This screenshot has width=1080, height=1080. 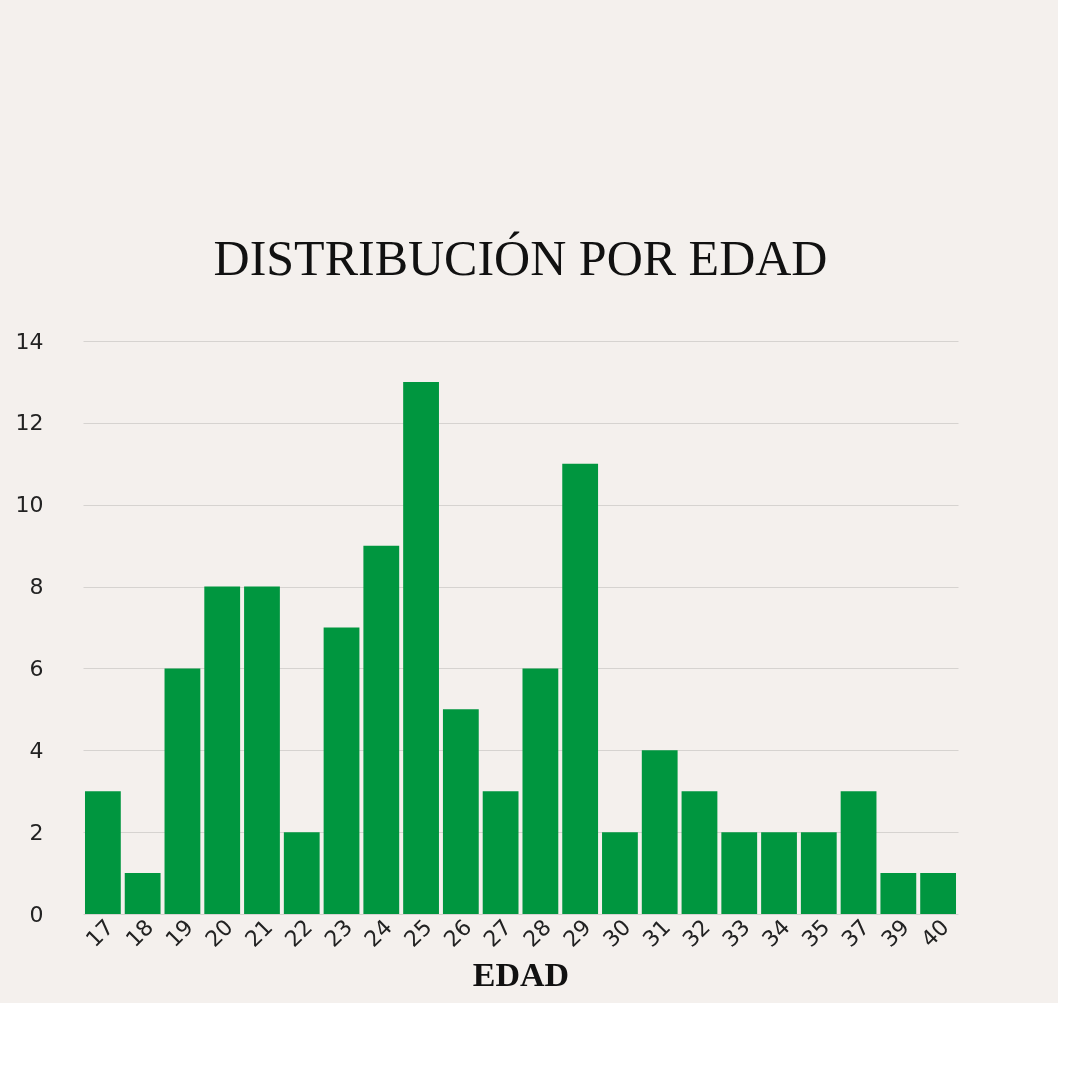 I want to click on x-tick-label: 32, so click(x=696, y=933).